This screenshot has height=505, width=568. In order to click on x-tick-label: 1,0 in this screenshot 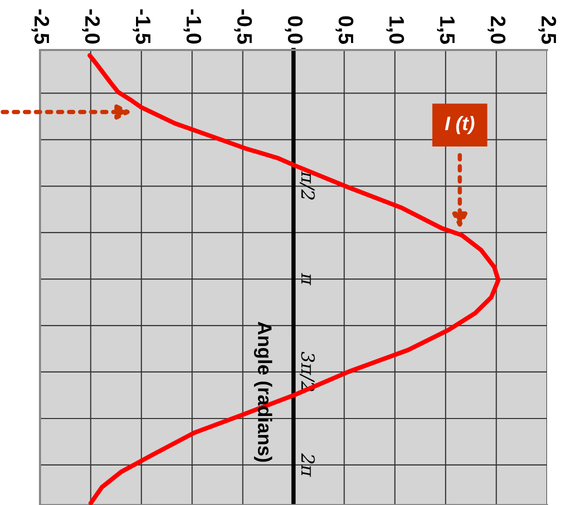, I will do `click(395, 30)`.